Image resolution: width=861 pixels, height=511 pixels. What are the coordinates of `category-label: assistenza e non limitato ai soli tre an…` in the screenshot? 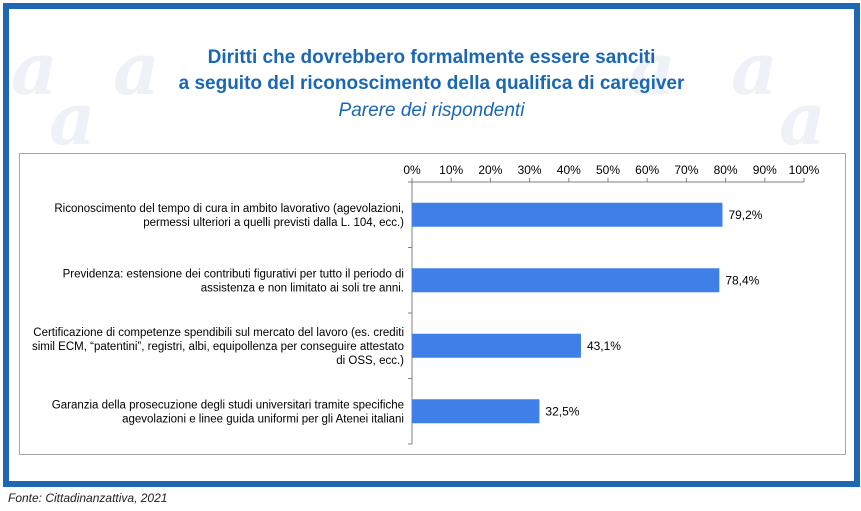 It's located at (302, 288).